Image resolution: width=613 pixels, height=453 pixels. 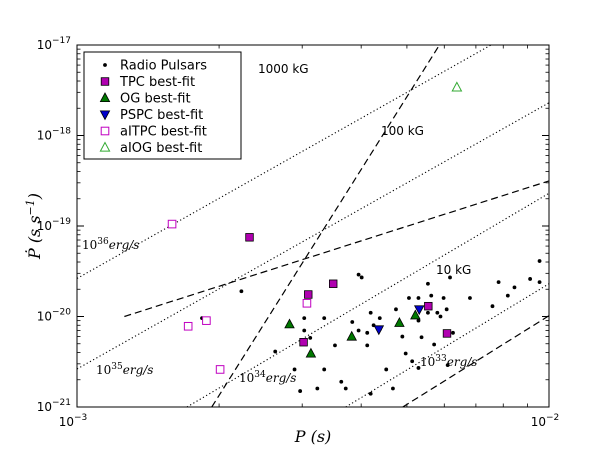 What do you see at coordinates (30, 207) in the screenshot?
I see `y-axis-label-sup: −1` at bounding box center [30, 207].